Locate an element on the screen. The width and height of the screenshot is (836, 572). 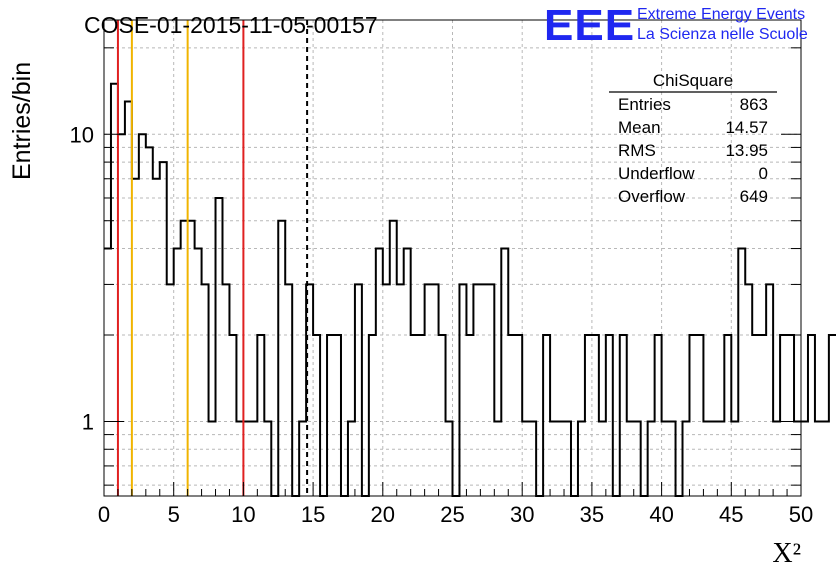
stats-row-value: 13.95 is located at coordinates (746, 150).